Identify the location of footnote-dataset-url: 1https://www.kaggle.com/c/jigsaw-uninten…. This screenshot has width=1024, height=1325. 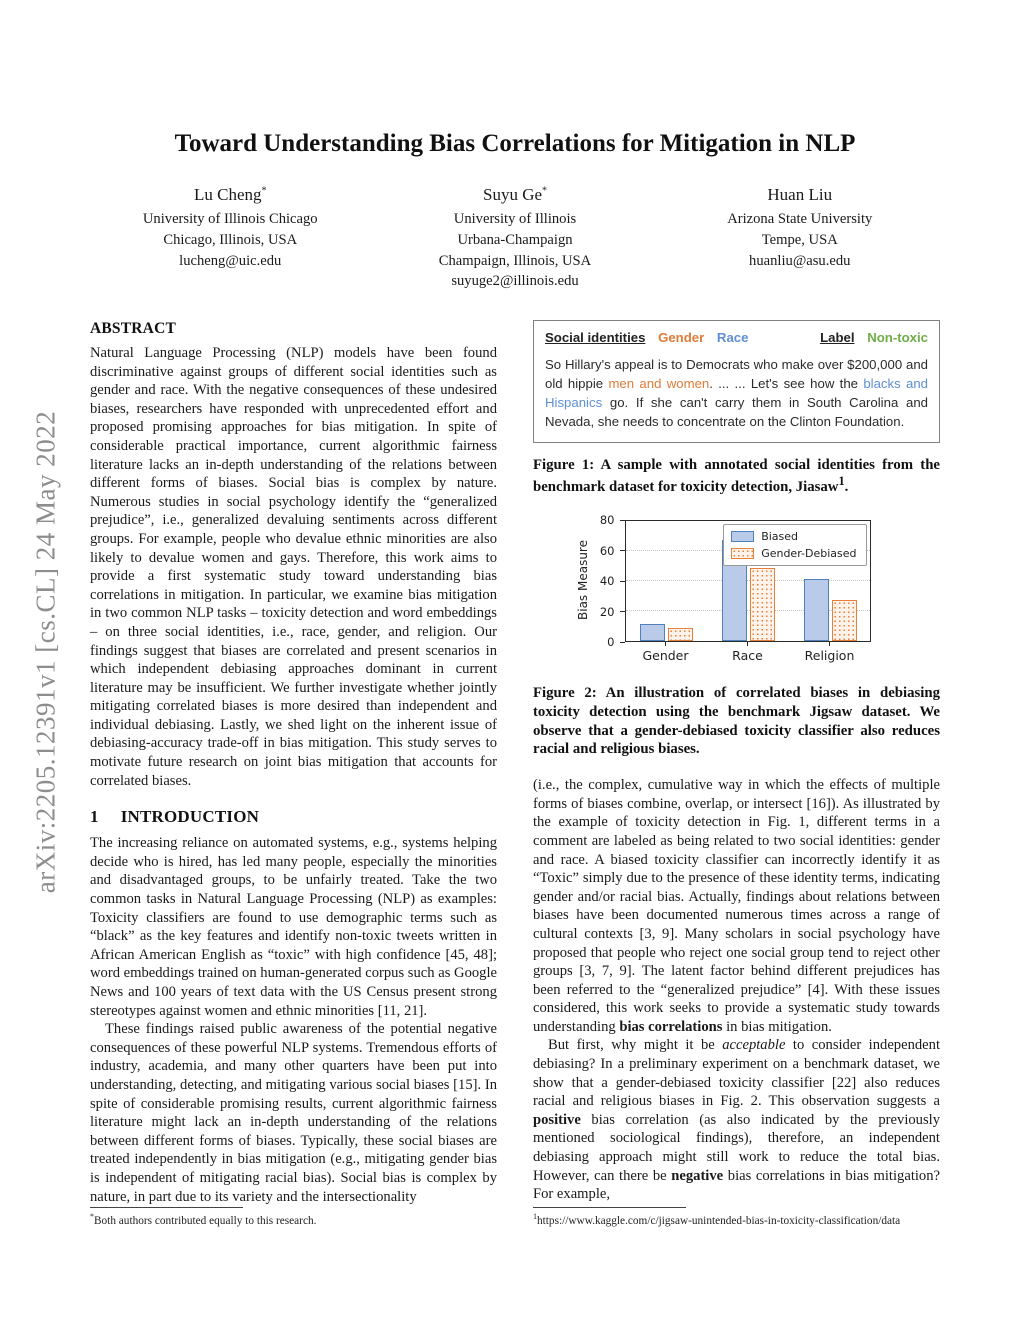
(736, 1217).